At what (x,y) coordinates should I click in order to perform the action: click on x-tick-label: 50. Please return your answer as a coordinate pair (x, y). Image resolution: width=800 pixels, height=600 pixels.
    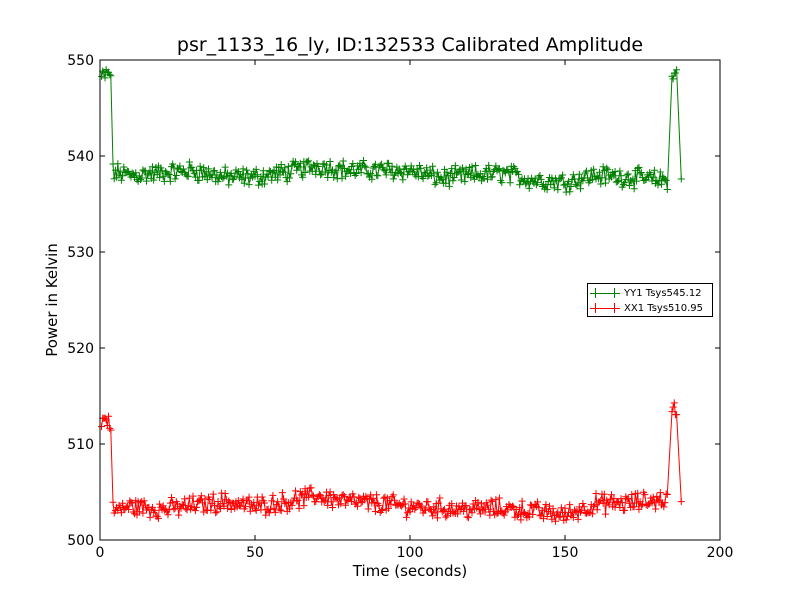
    Looking at the image, I should click on (255, 553).